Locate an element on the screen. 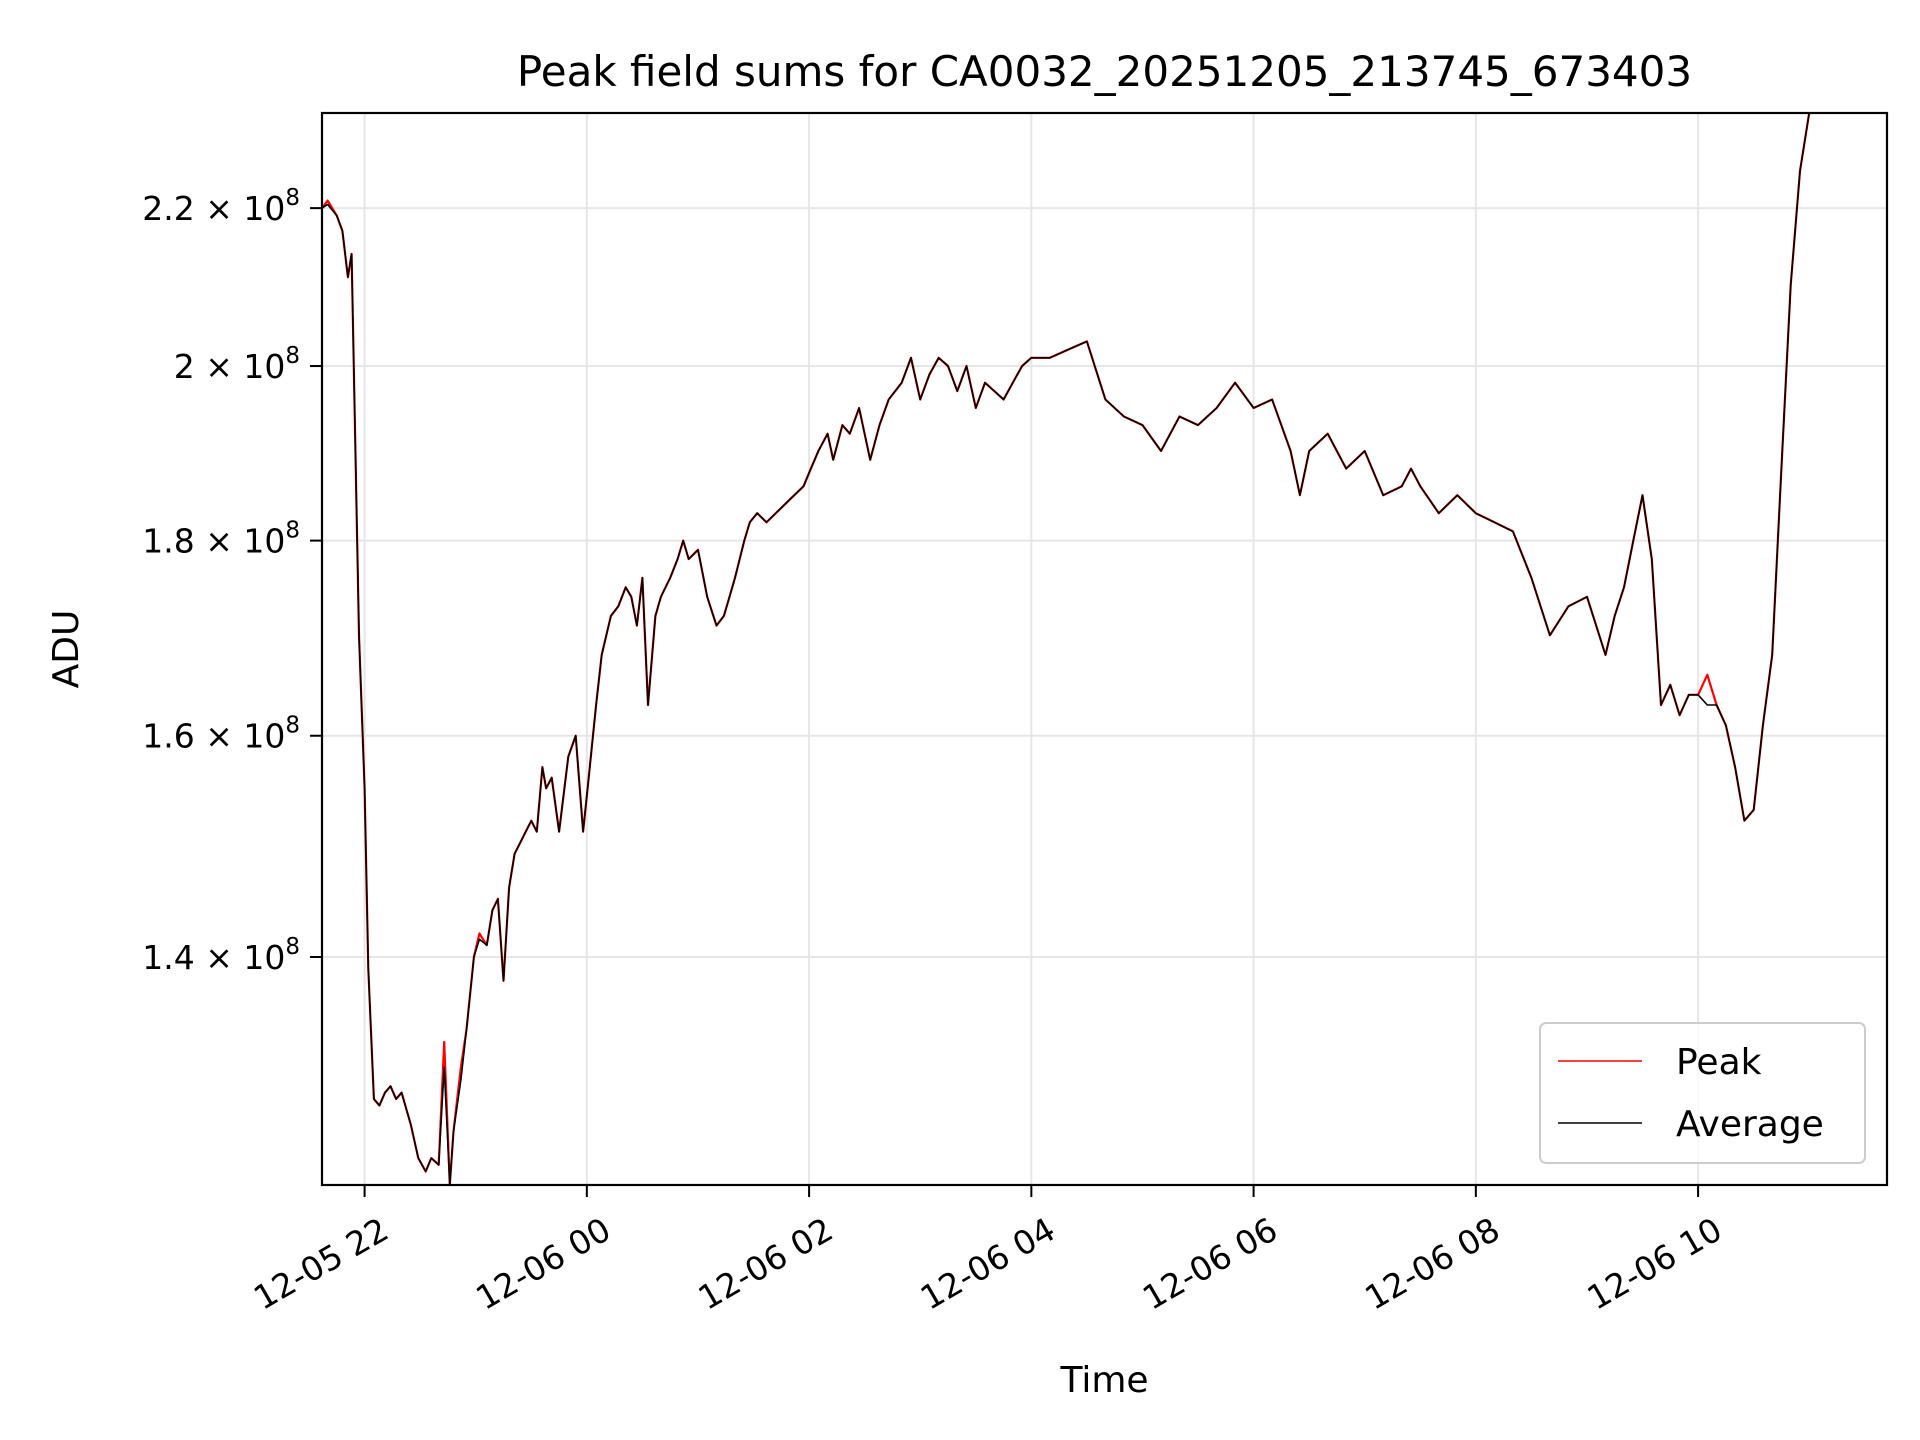 The height and width of the screenshot is (1440, 1920). y-tick-label: 1.6 × 108 is located at coordinates (221, 734).